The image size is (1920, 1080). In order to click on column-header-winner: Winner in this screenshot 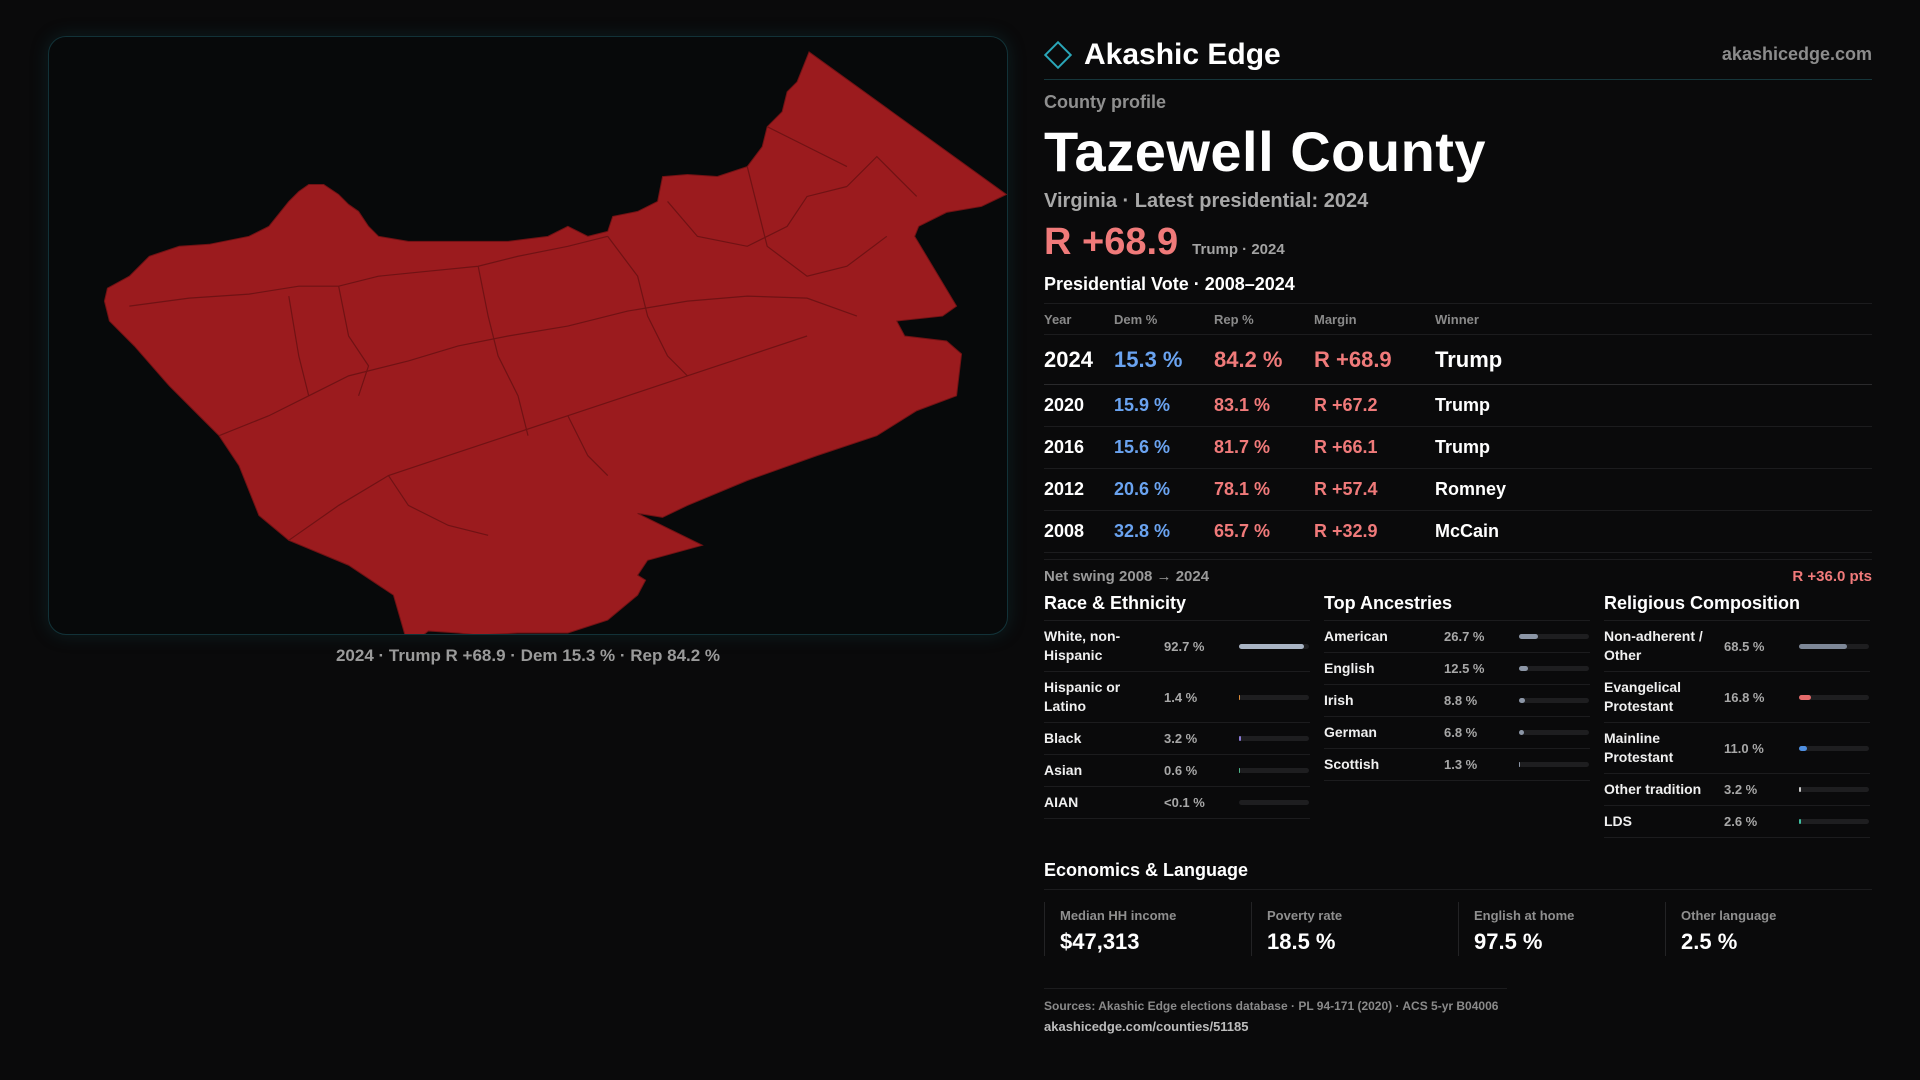, I will do `click(1653, 319)`.